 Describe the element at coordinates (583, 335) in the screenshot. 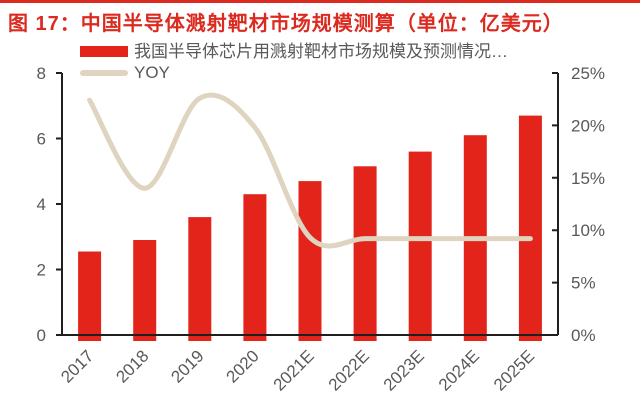

I see `right-axis-tick-label: 0%` at that location.